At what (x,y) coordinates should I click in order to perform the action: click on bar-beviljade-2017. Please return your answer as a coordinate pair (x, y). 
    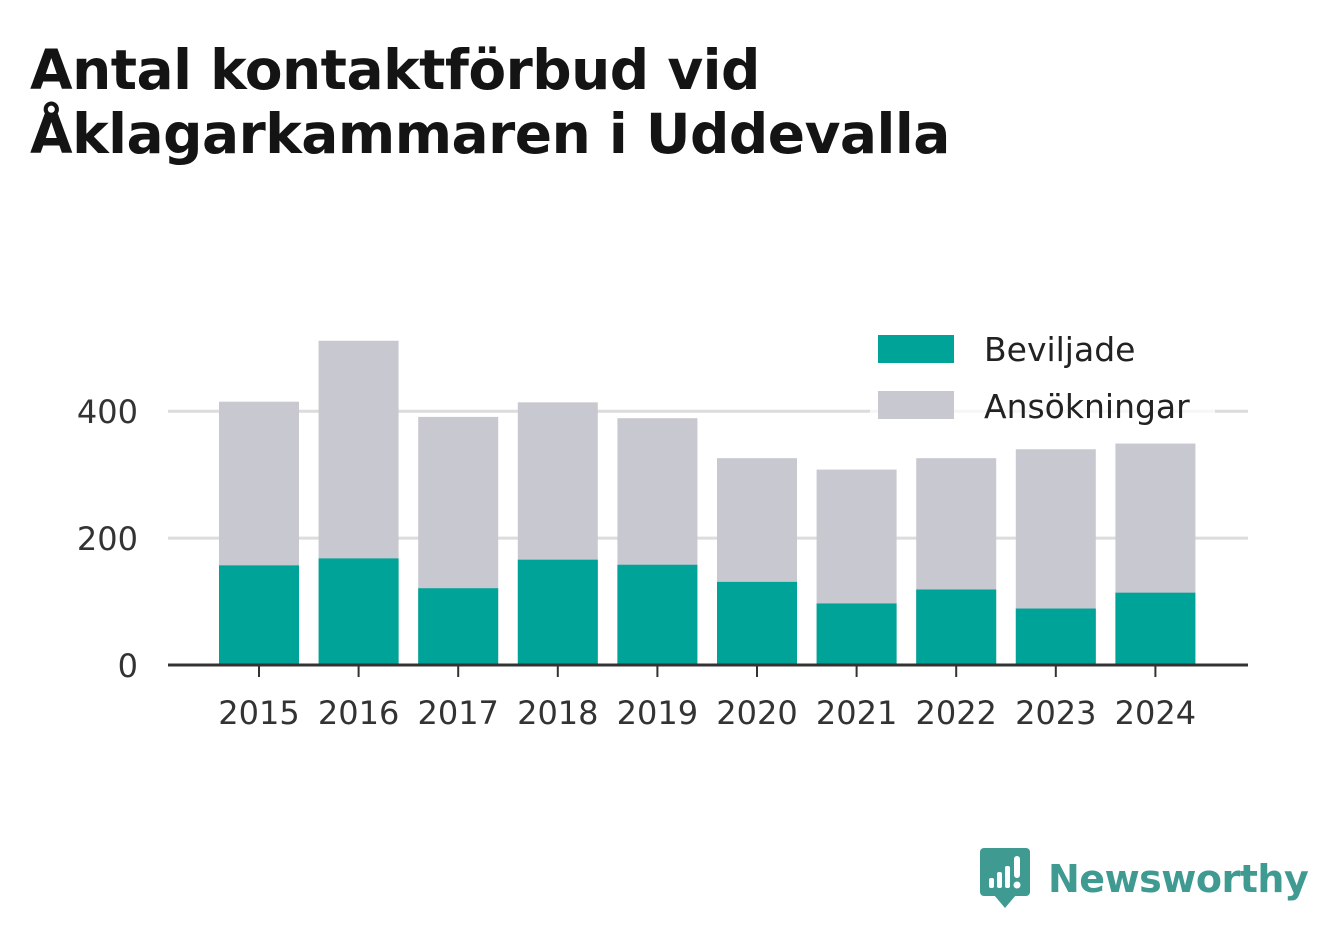
    Looking at the image, I should click on (458, 626).